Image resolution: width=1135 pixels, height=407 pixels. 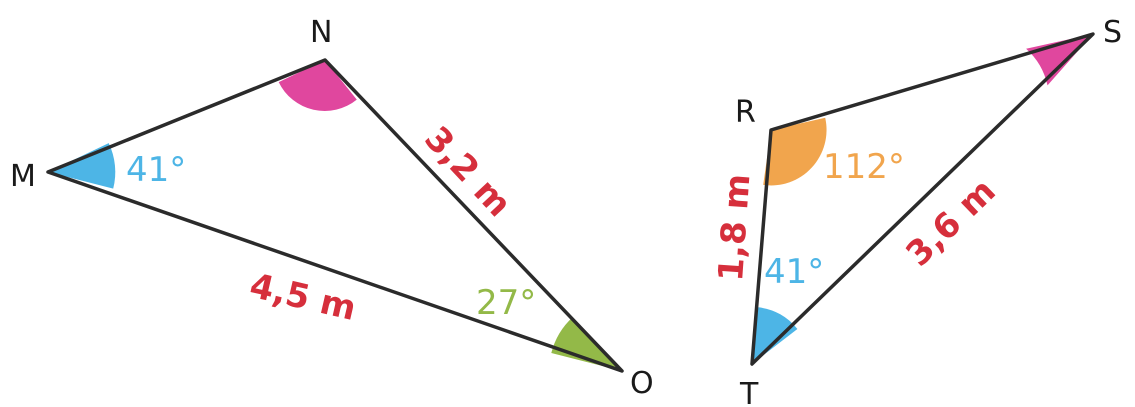 I want to click on vertex-label-r: R, so click(x=745, y=112).